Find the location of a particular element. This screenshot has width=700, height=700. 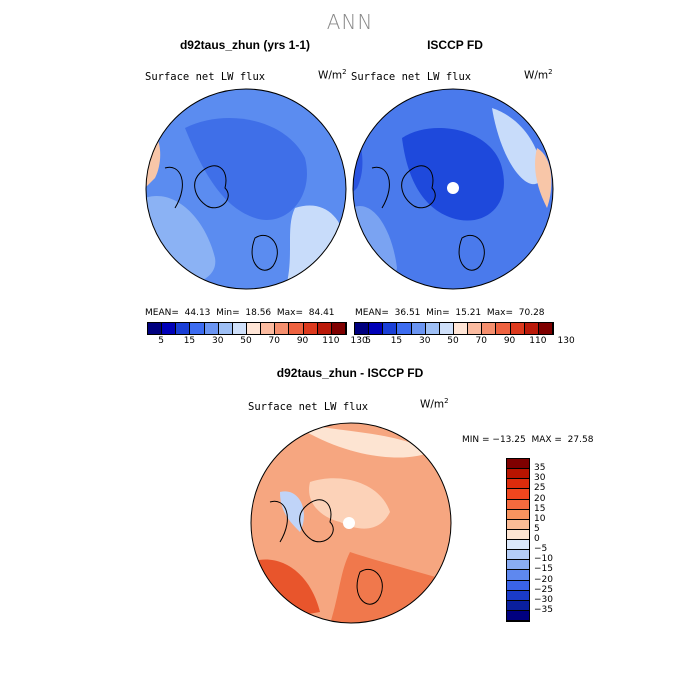

panel-1-map is located at coordinates (246, 189).